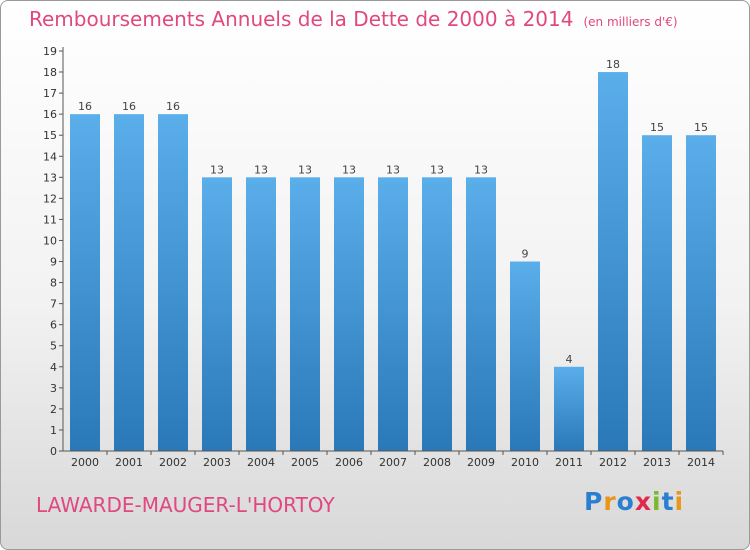 The image size is (750, 550). Describe the element at coordinates (85, 282) in the screenshot. I see `bar-2000` at that location.